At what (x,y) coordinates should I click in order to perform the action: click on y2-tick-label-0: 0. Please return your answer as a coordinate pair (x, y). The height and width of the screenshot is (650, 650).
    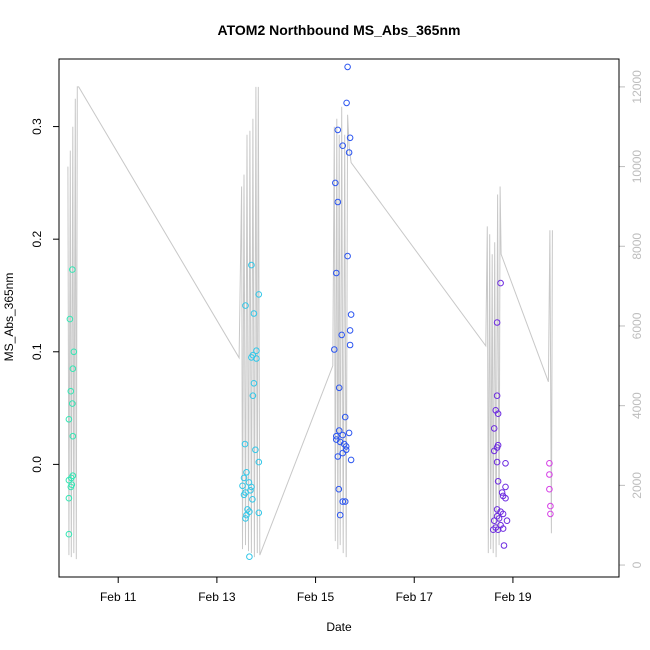
    Looking at the image, I should click on (637, 564).